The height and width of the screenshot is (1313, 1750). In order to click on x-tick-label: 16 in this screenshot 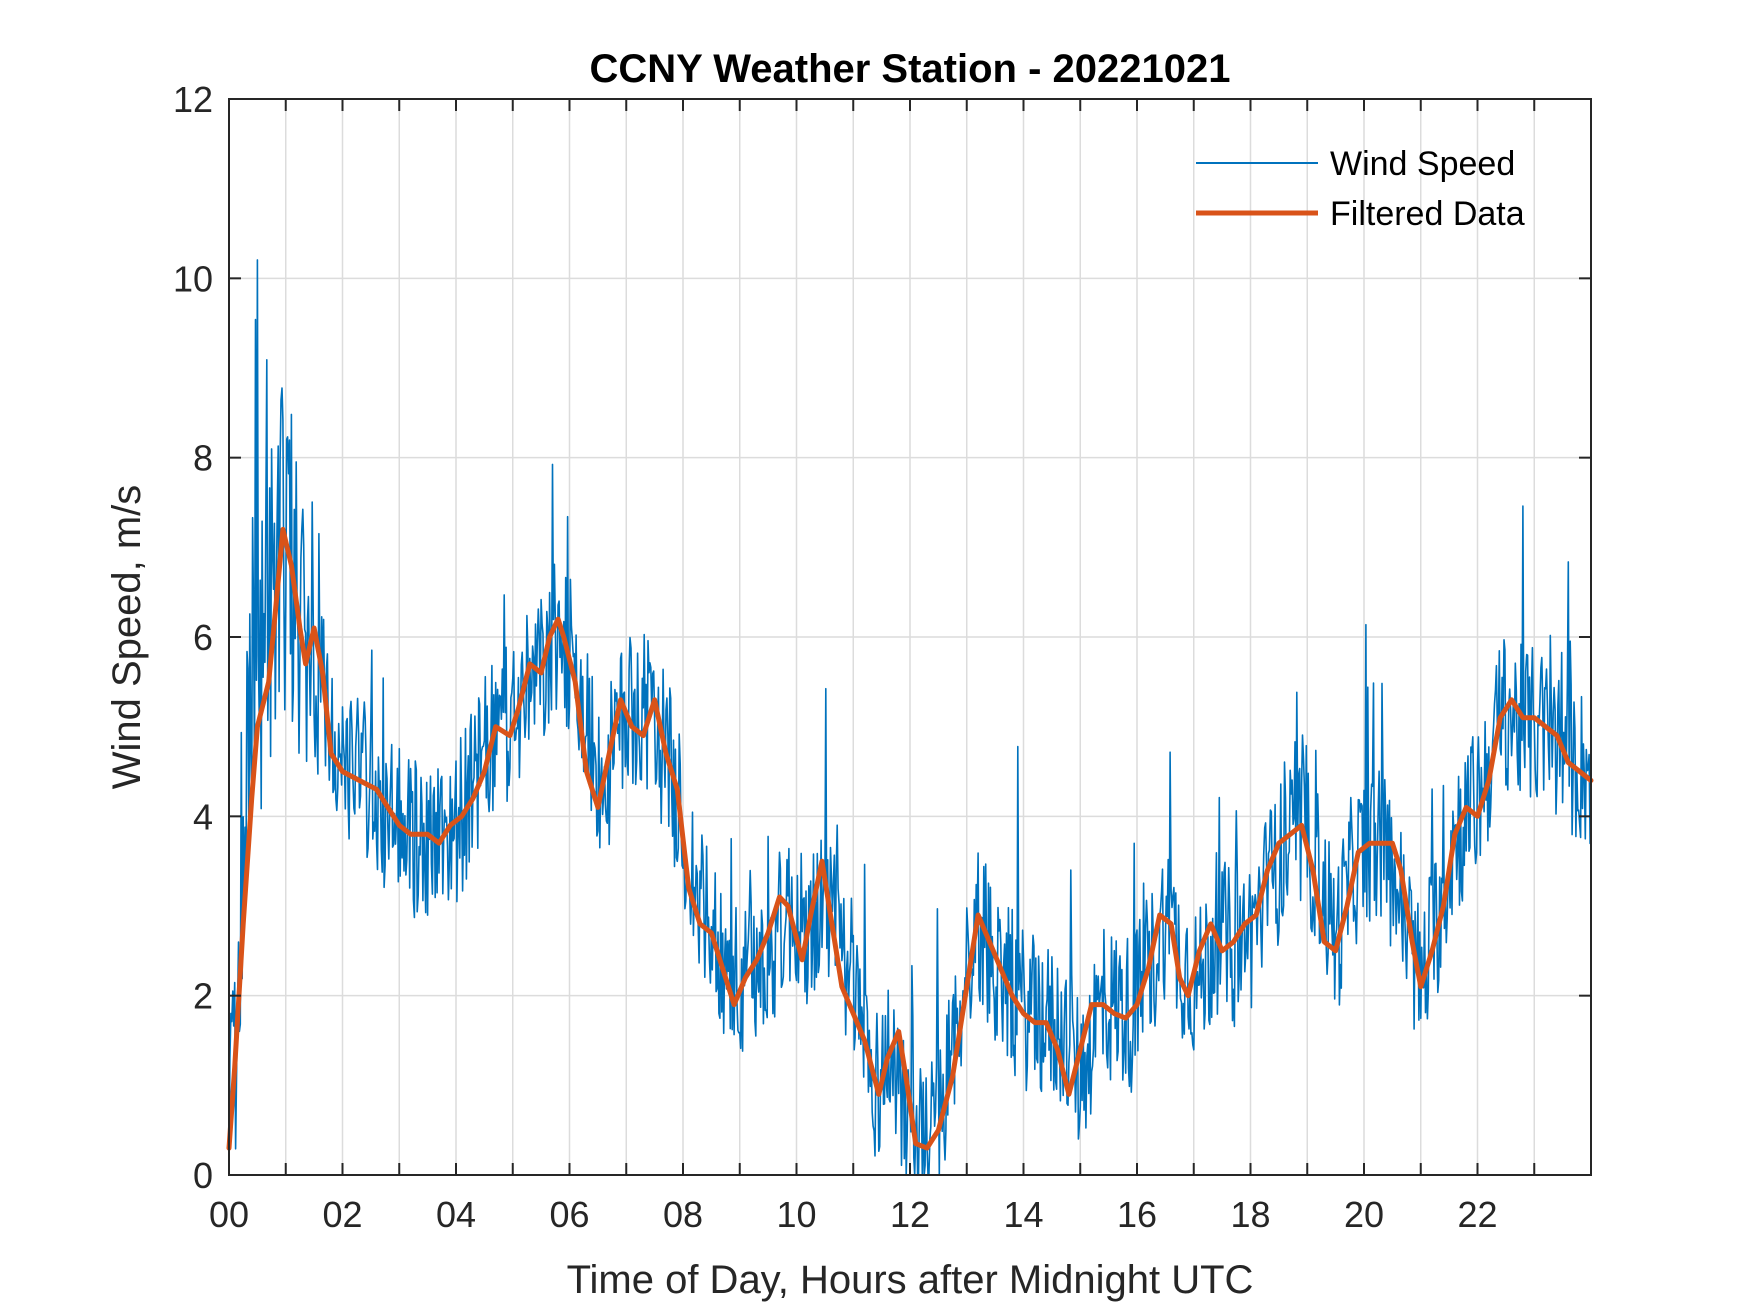, I will do `click(1137, 1214)`.